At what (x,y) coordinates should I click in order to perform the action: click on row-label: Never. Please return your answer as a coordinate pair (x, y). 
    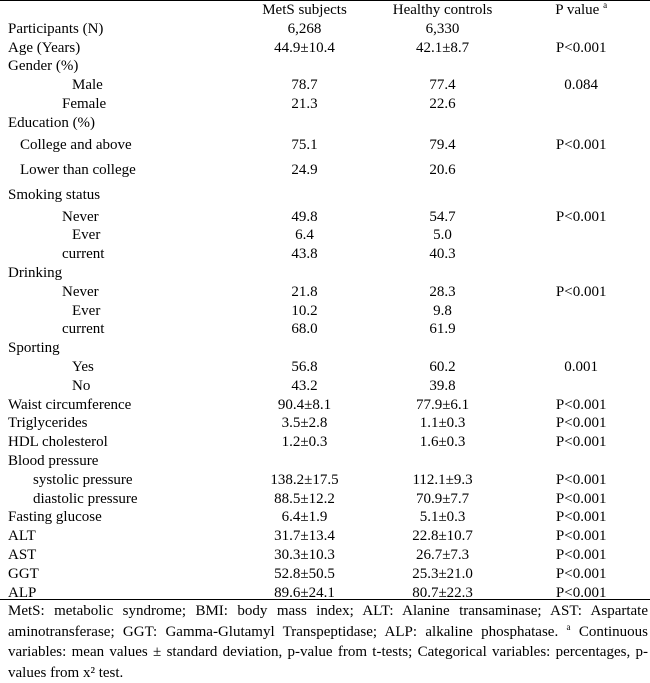
    Looking at the image, I should click on (80, 291).